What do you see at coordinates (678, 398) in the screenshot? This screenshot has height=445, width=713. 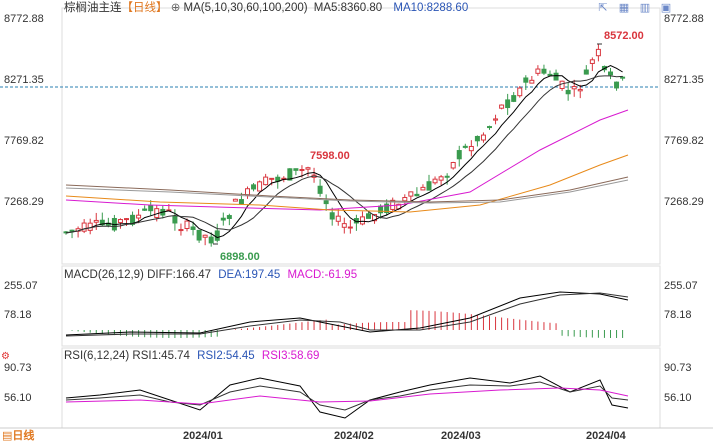 I see `rsi-axis-right-2: 56.10` at bounding box center [678, 398].